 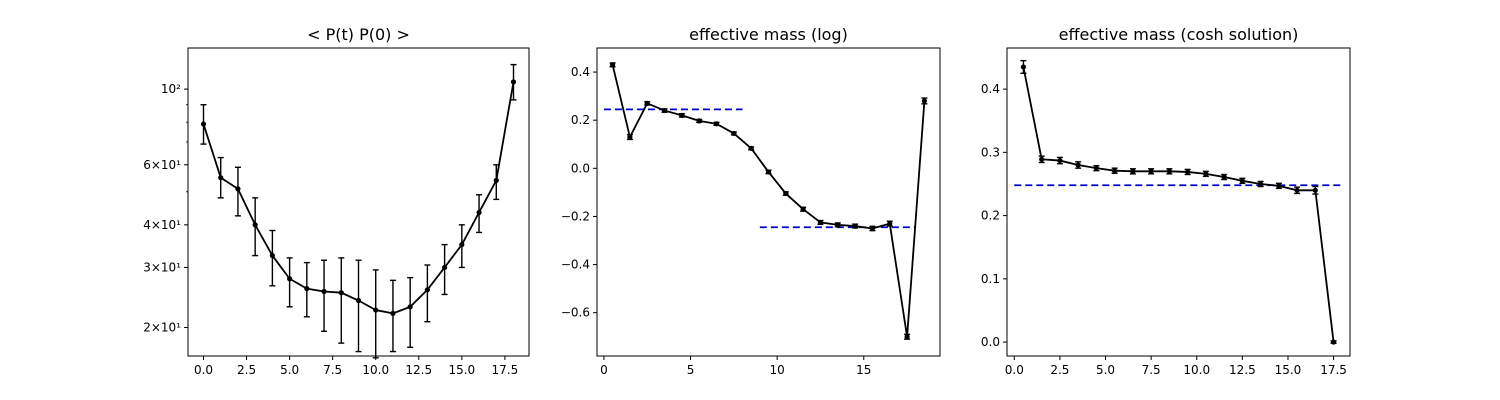 What do you see at coordinates (575, 265) in the screenshot?
I see `y-tick-label: −0.4` at bounding box center [575, 265].